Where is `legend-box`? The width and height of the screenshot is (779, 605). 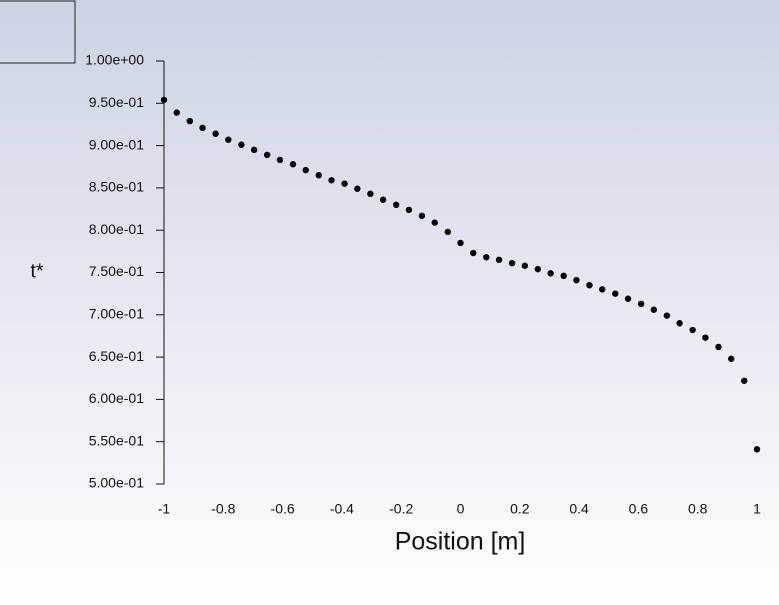
legend-box is located at coordinates (38, 32).